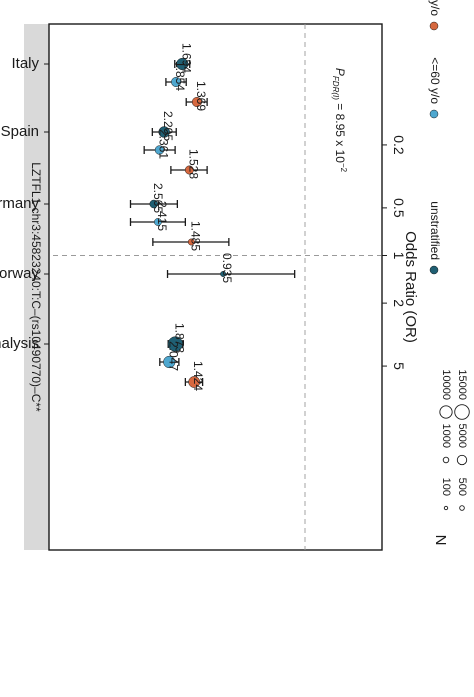 This screenshot has width=474, height=697. I want to click on or-tick-label-2: 2, so click(399, 303).